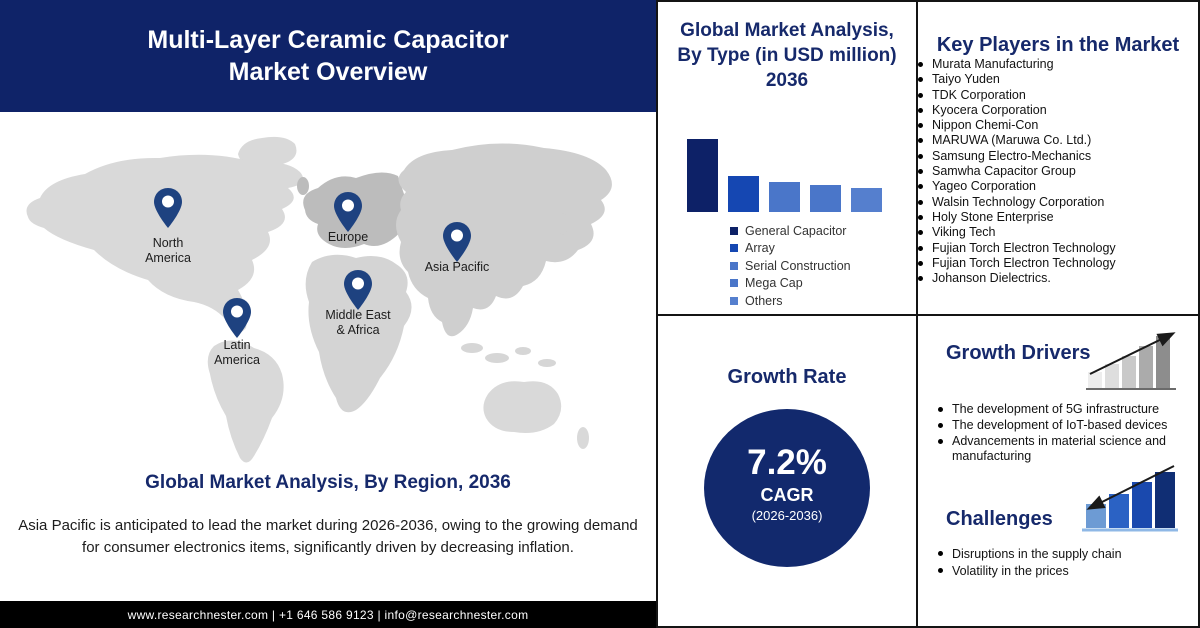 The height and width of the screenshot is (628, 1200). What do you see at coordinates (1131, 361) in the screenshot?
I see `ascending-gray-bars-arrow-icon` at bounding box center [1131, 361].